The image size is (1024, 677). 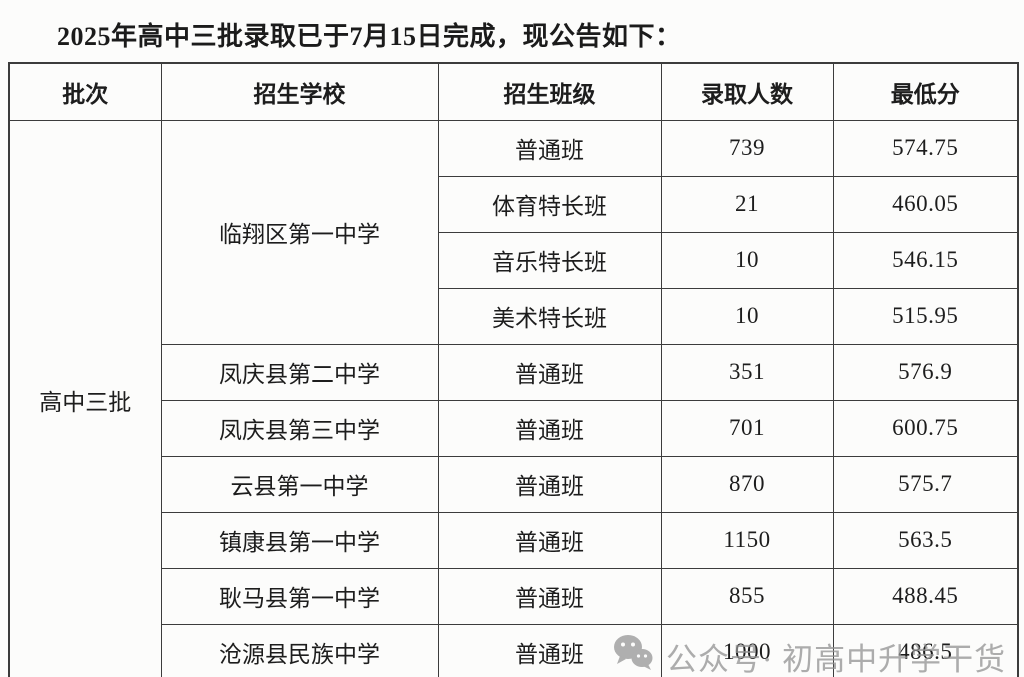 I want to click on min-score-cell: 575.7, so click(x=925, y=484).